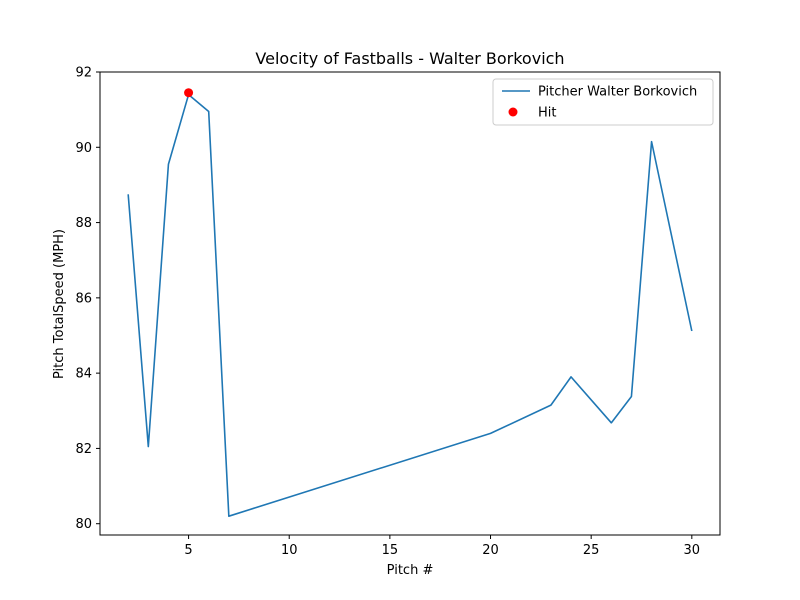  I want to click on x-axis: 5 10 15 20 25 30, so click(442, 546).